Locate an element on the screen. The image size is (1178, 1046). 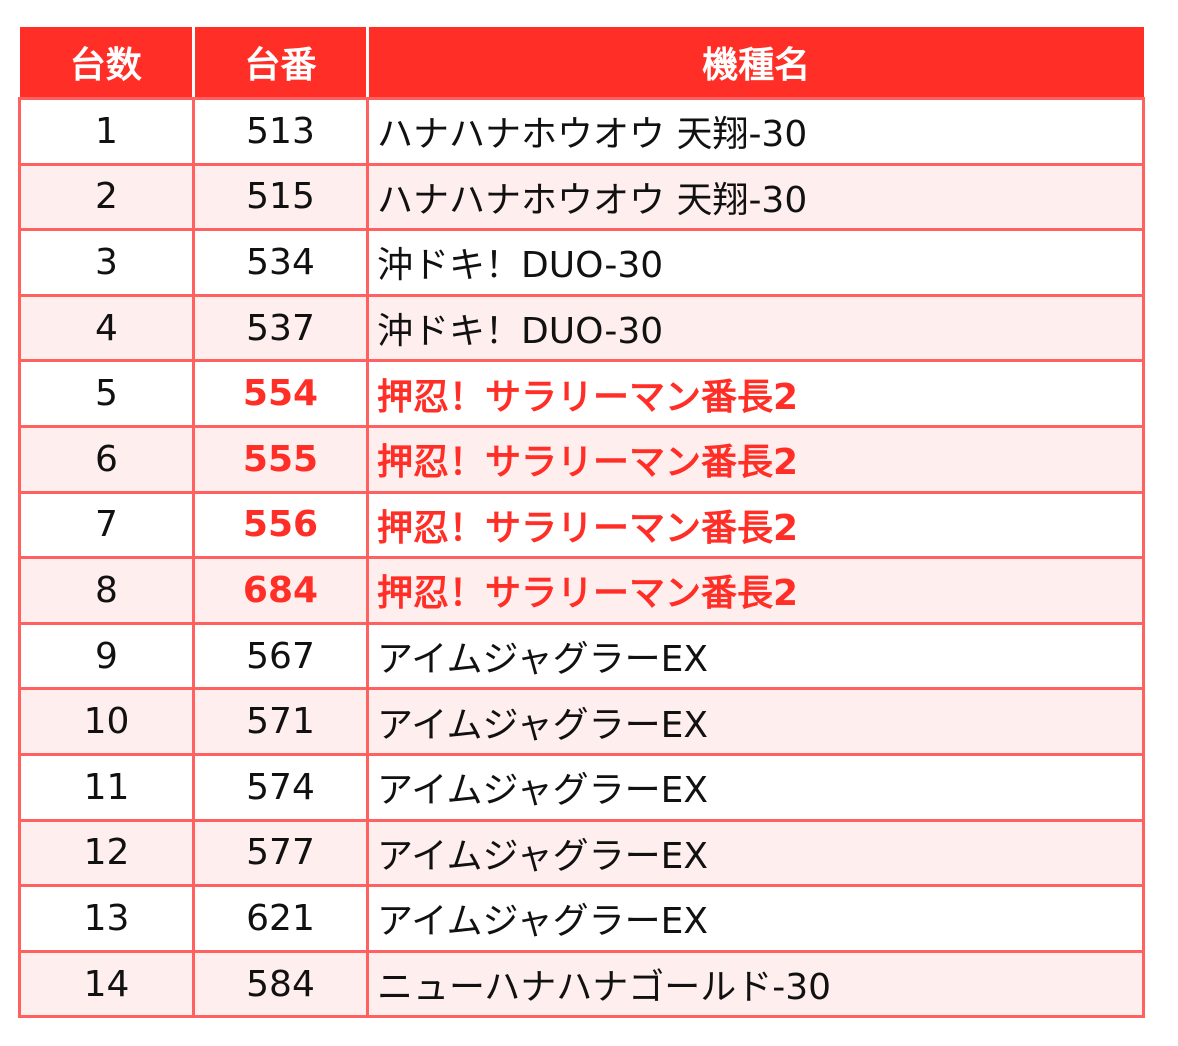
cell-number: 571 is located at coordinates (280, 721).